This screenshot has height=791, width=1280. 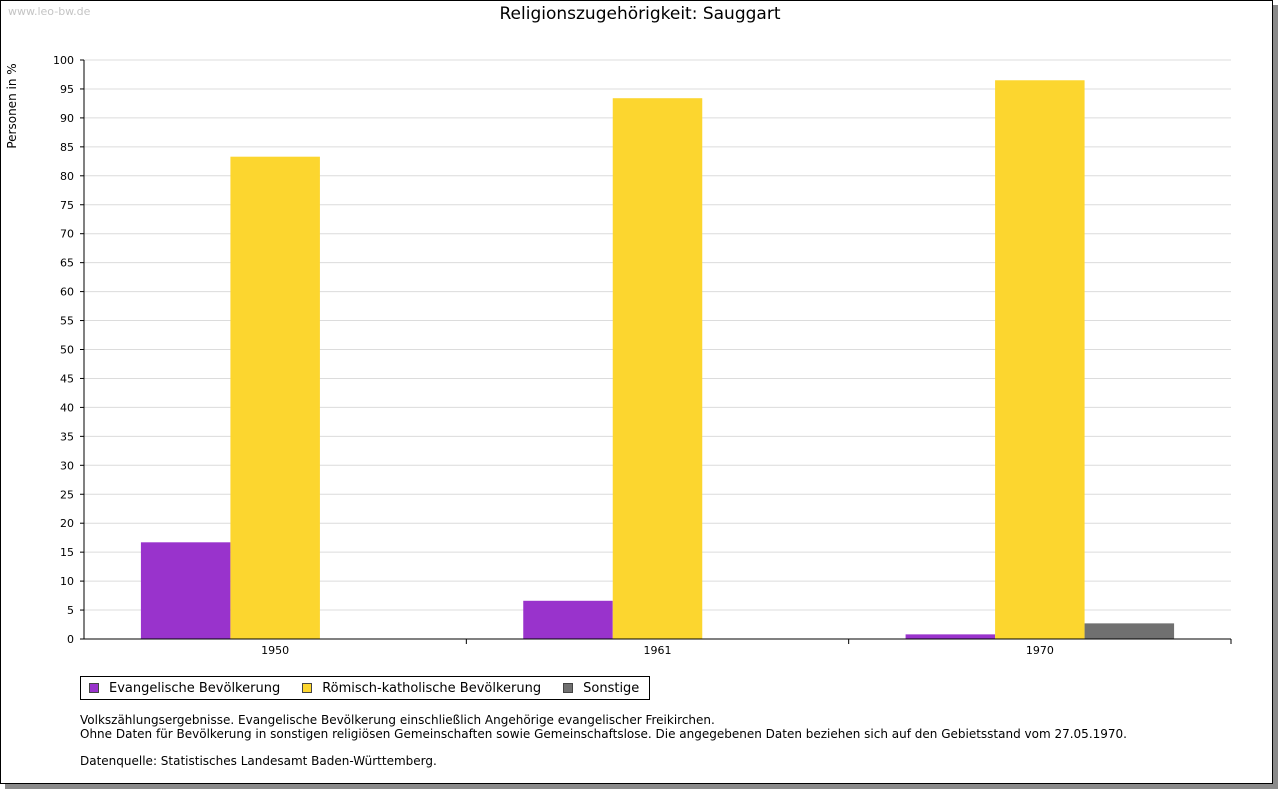 I want to click on legend-swatch-evangelisch, so click(x=94, y=688).